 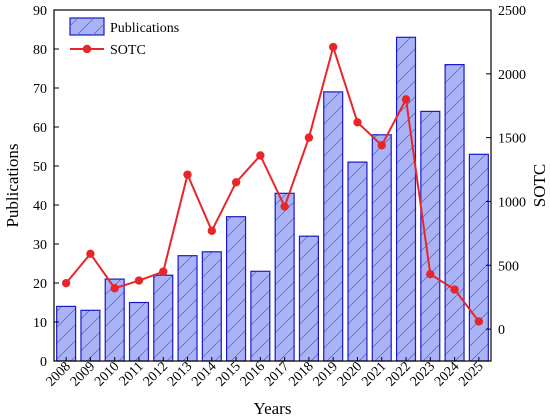 What do you see at coordinates (163, 318) in the screenshot?
I see `bar-outline-2012` at bounding box center [163, 318].